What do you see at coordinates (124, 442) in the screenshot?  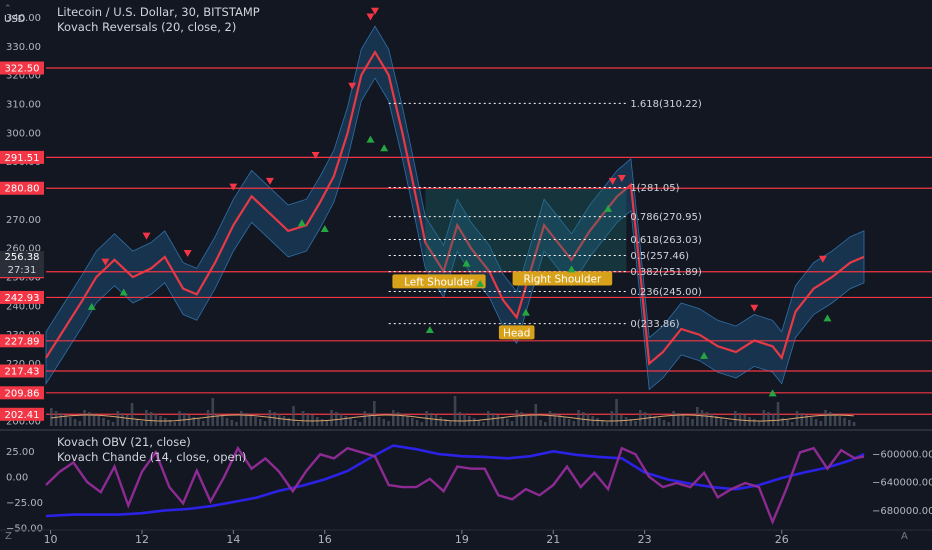 I see `indicator-legend-obv: Kovach OBV (21, close)` at bounding box center [124, 442].